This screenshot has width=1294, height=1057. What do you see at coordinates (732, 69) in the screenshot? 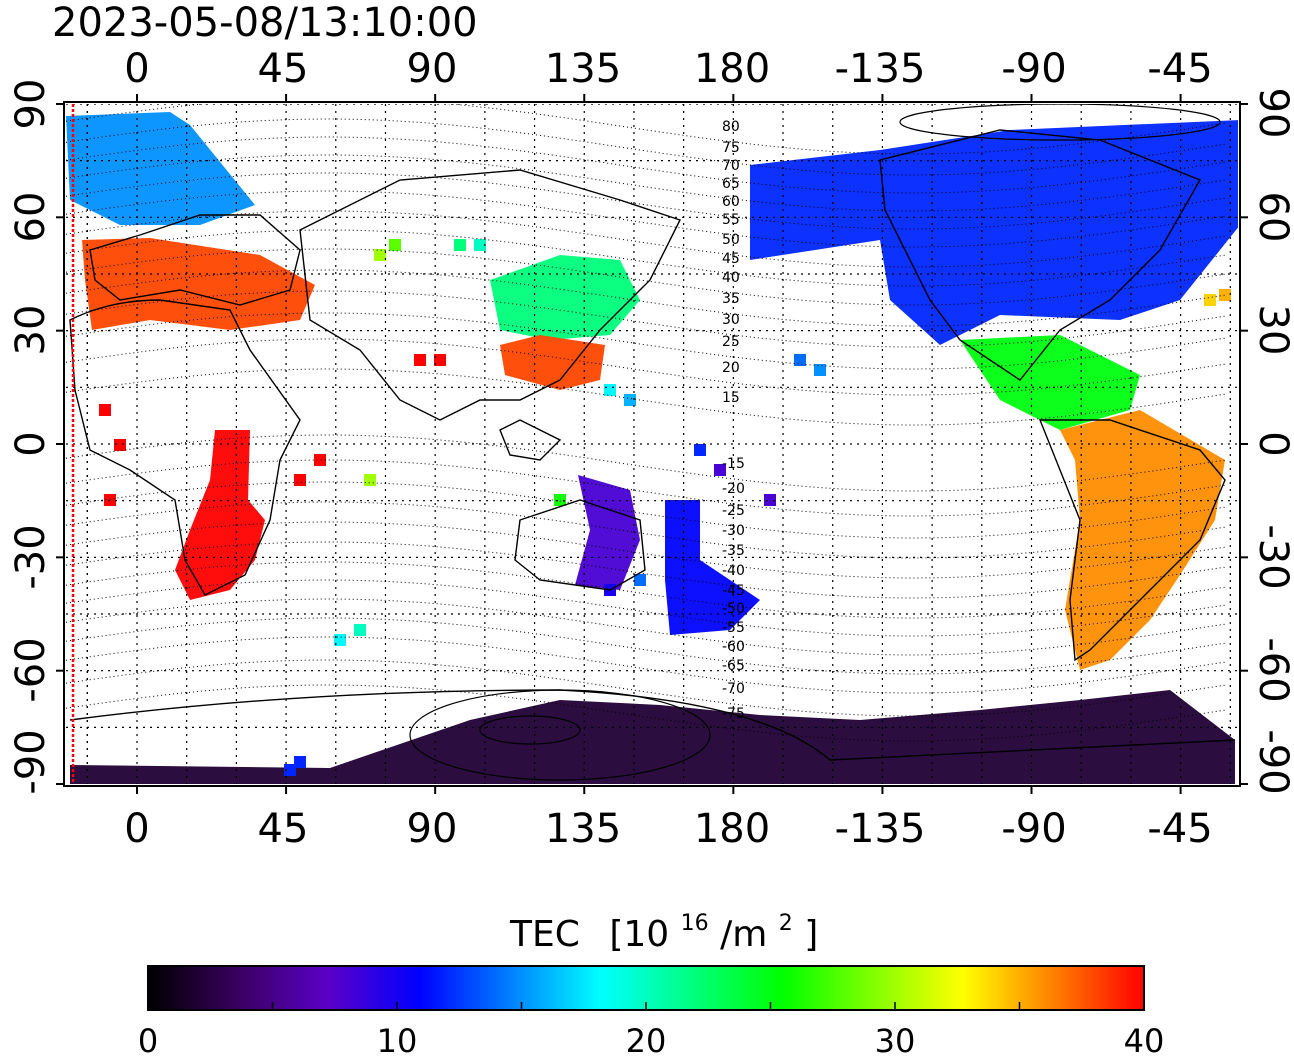
I see `top-tick-label: 180` at bounding box center [732, 69].